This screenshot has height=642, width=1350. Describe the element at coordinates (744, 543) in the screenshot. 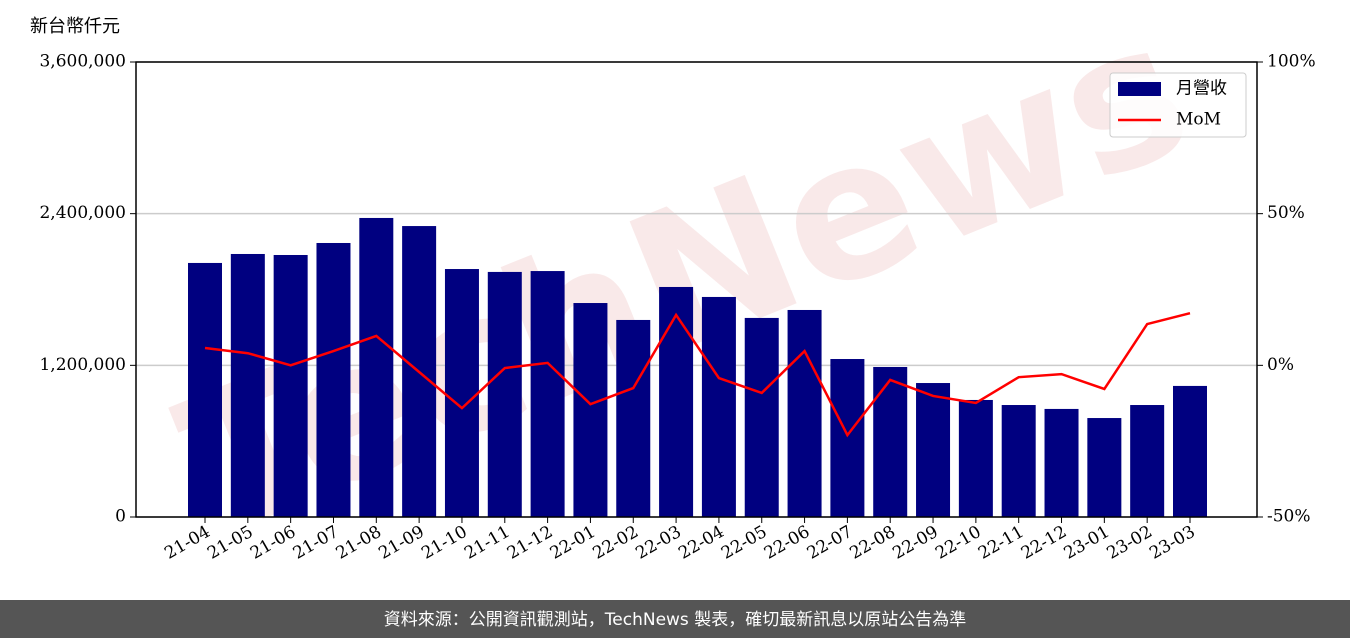

I see `x-tick-label: 22-05` at that location.